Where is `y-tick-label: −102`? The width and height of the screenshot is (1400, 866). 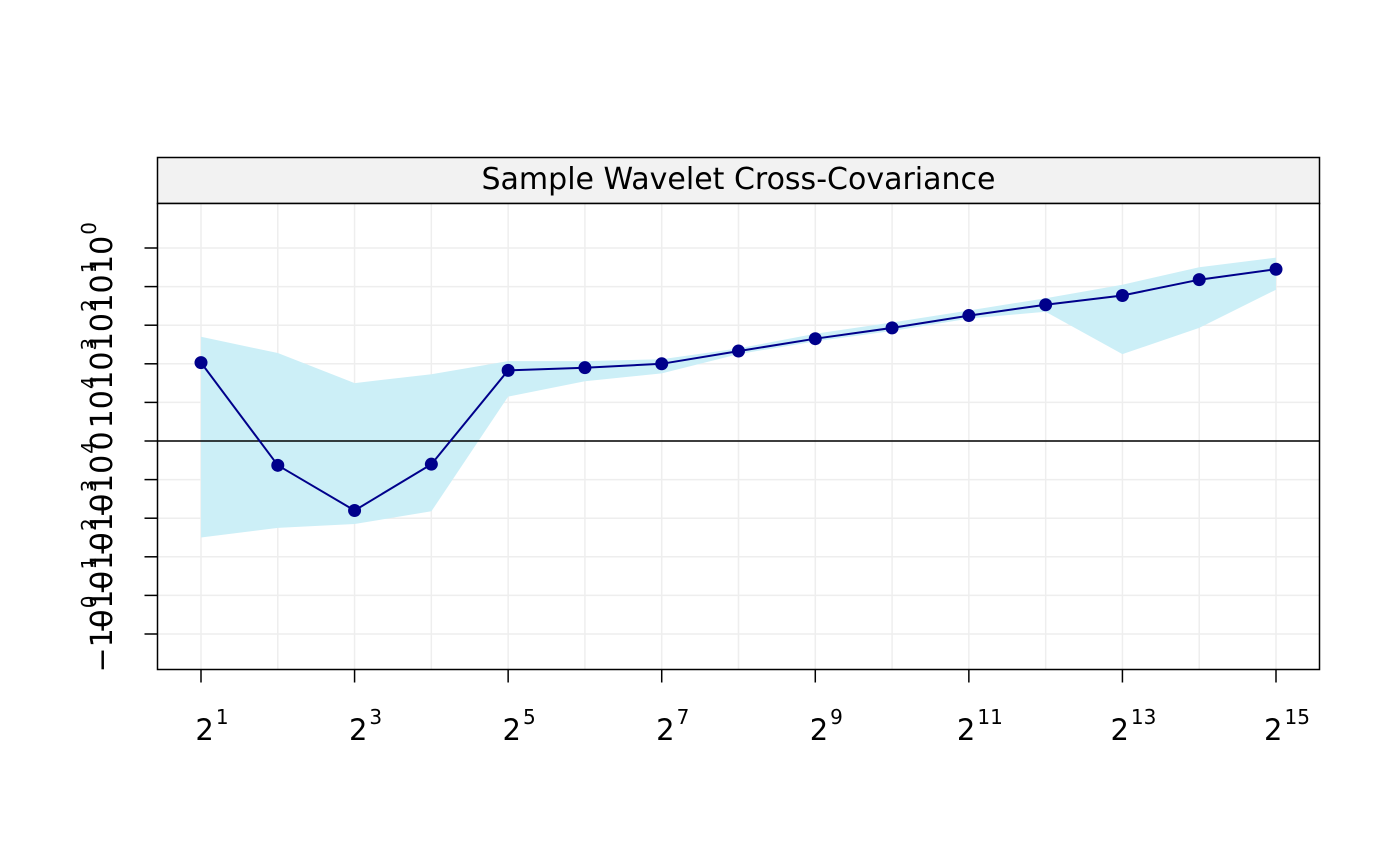 y-tick-label: −102 is located at coordinates (98, 556).